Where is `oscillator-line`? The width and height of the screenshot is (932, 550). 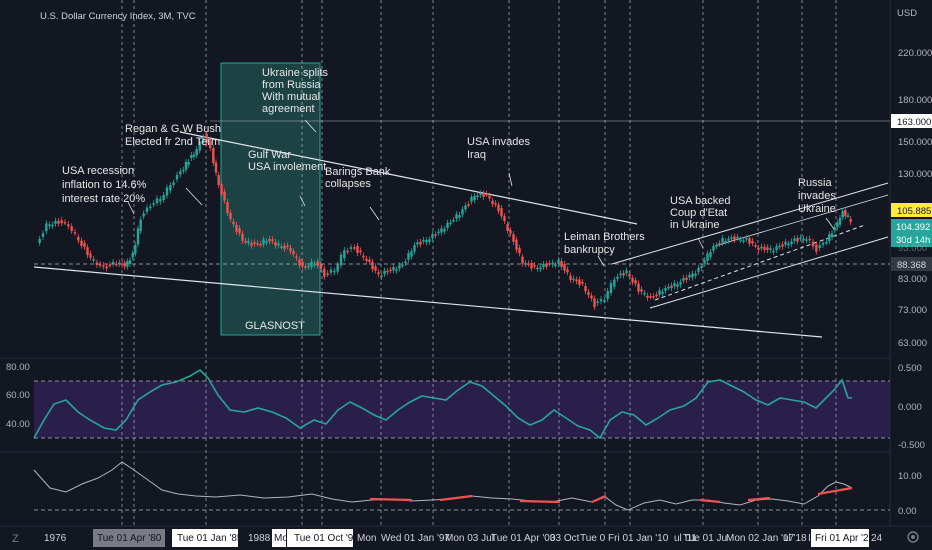 oscillator-line is located at coordinates (443, 486).